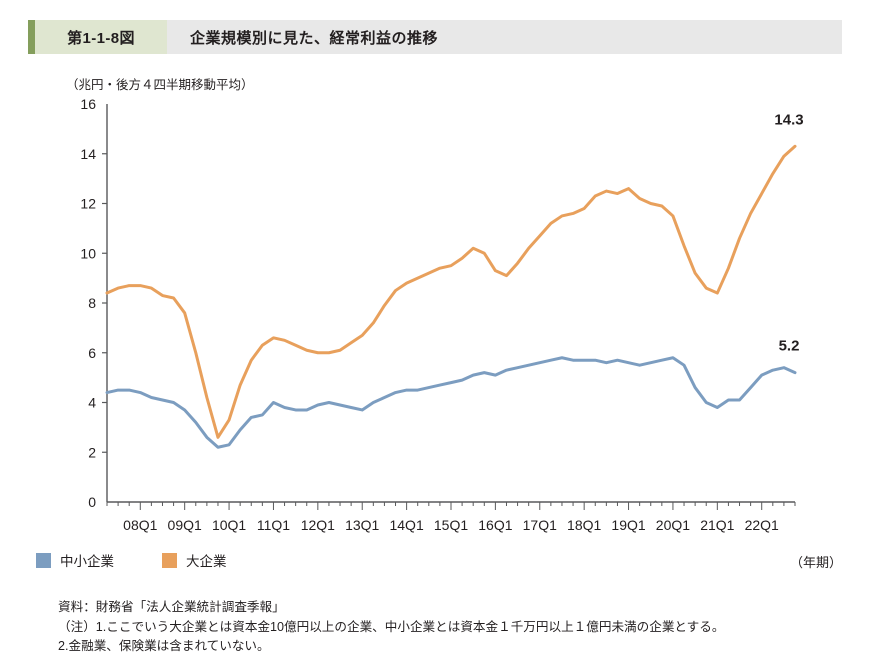 The width and height of the screenshot is (870, 667). What do you see at coordinates (87, 561) in the screenshot?
I see `legend-label-sme: 中小企業` at bounding box center [87, 561].